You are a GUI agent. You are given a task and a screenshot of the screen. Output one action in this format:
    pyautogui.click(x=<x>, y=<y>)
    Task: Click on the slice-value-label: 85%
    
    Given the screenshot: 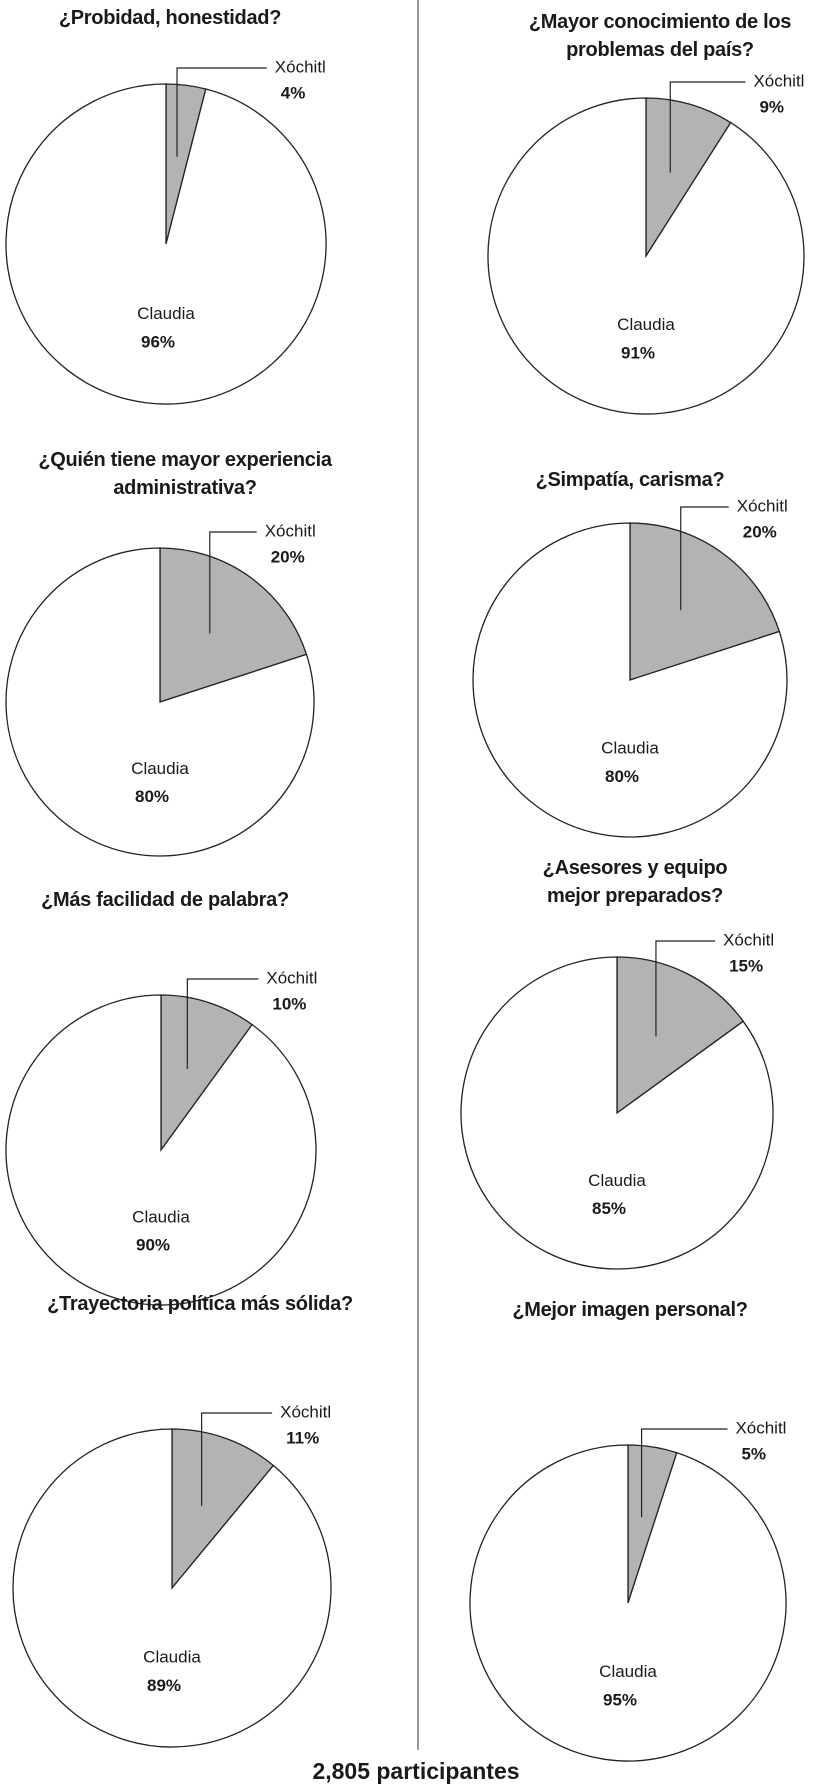 What is the action you would take?
    pyautogui.click(x=609, y=1208)
    